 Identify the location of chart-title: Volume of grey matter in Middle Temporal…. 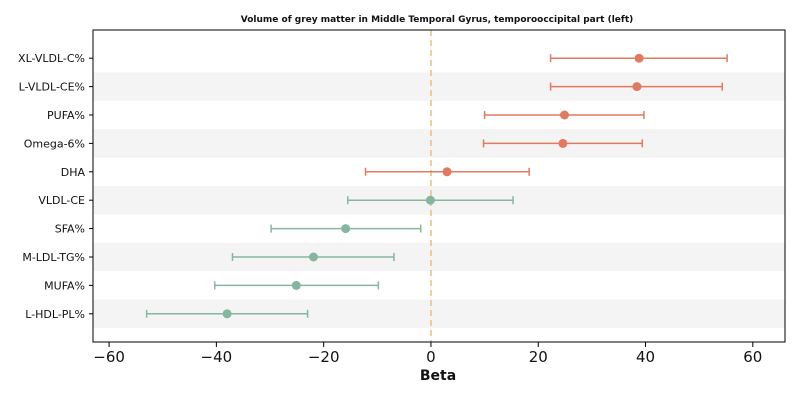
(437, 20).